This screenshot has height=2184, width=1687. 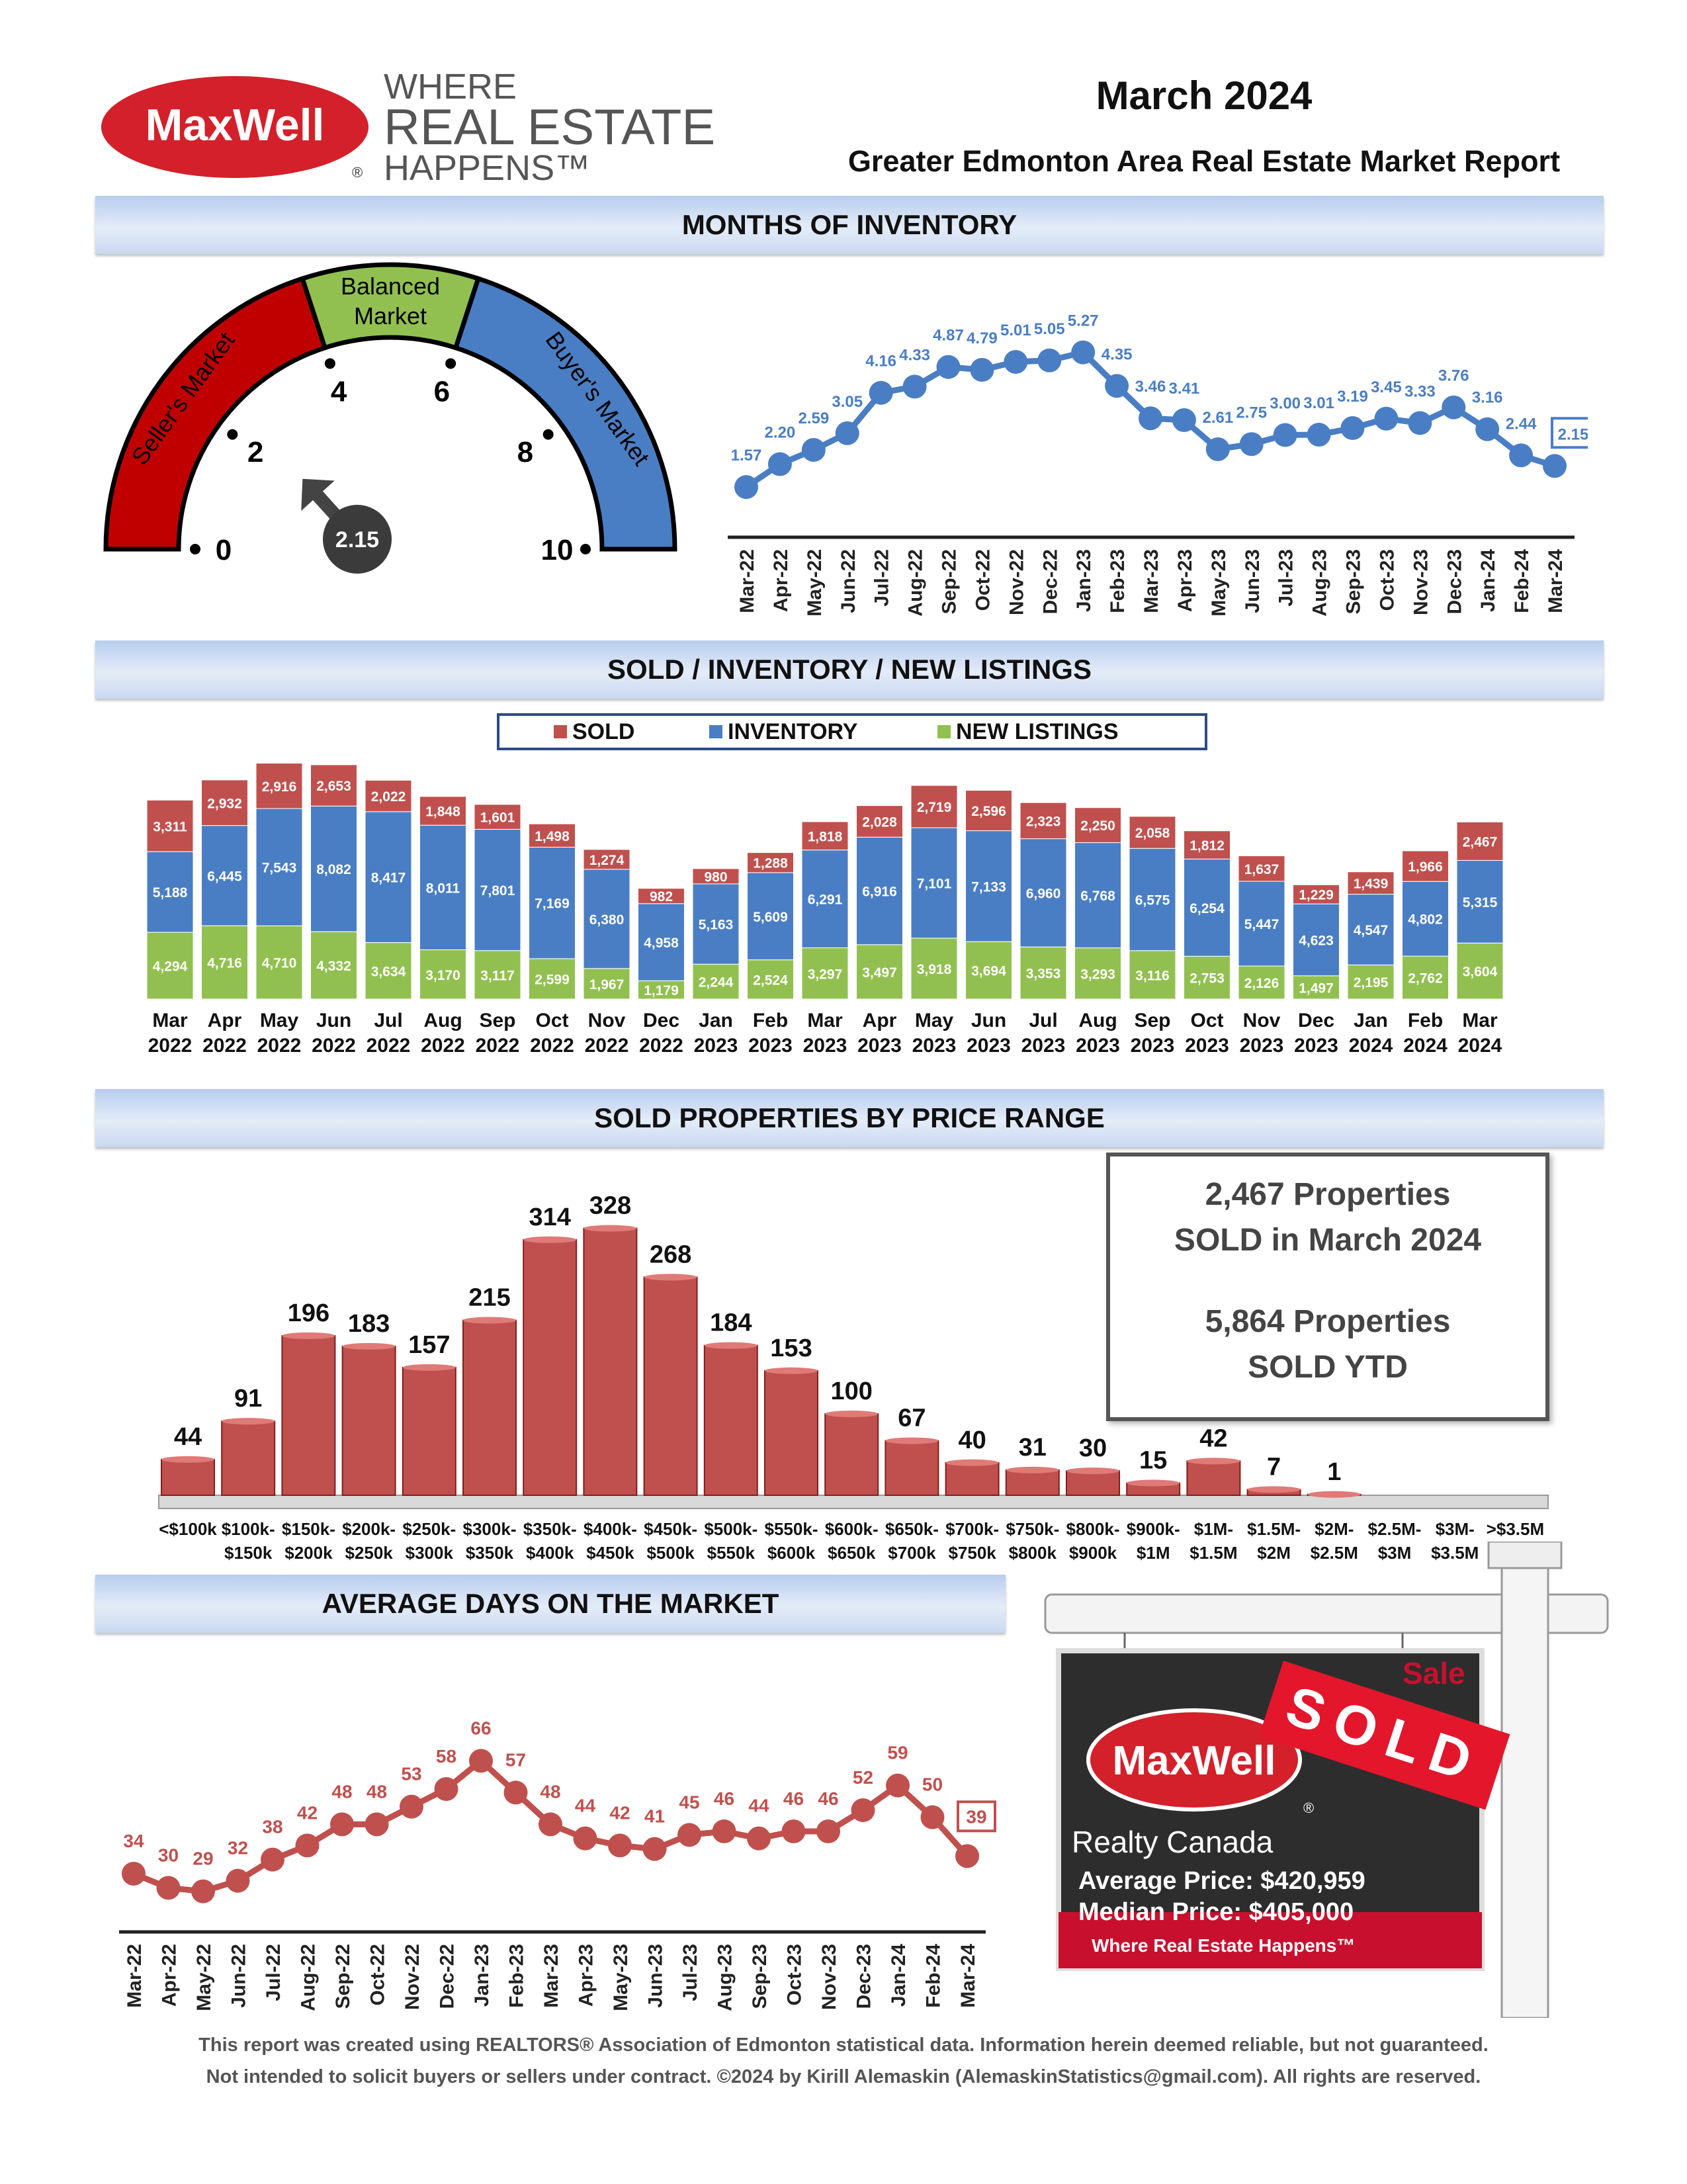 What do you see at coordinates (1395, 1529) in the screenshot?
I see `price-x-tick-label: $2.5M-` at bounding box center [1395, 1529].